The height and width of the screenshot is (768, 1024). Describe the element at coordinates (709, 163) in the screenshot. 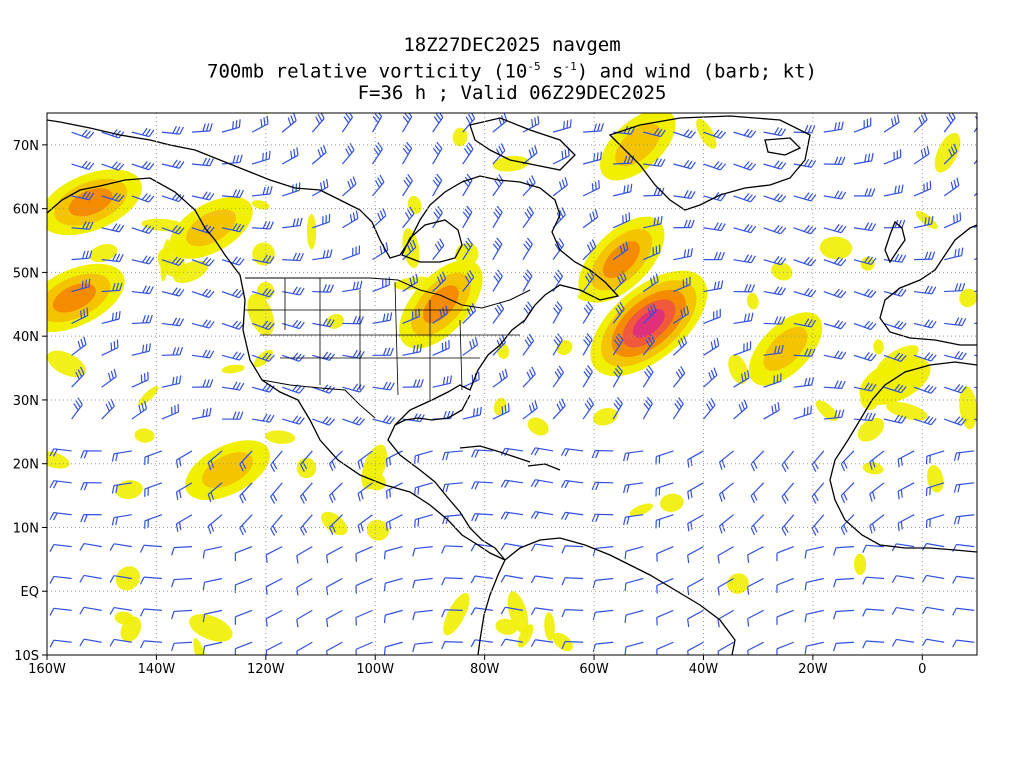

I see `coast-greenland` at that location.